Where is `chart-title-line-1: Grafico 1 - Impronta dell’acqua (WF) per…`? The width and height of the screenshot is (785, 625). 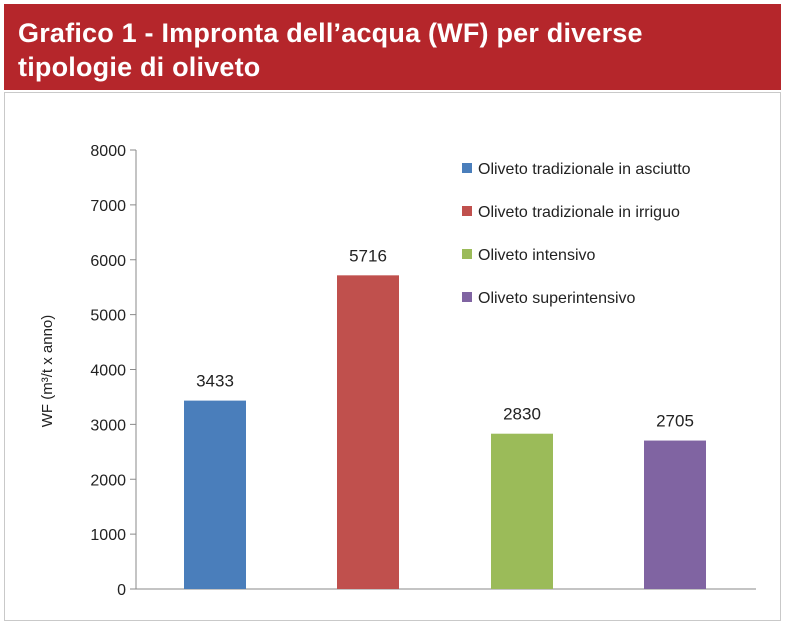
chart-title-line-1: Grafico 1 - Impronta dell’acqua (WF) per… is located at coordinates (330, 33).